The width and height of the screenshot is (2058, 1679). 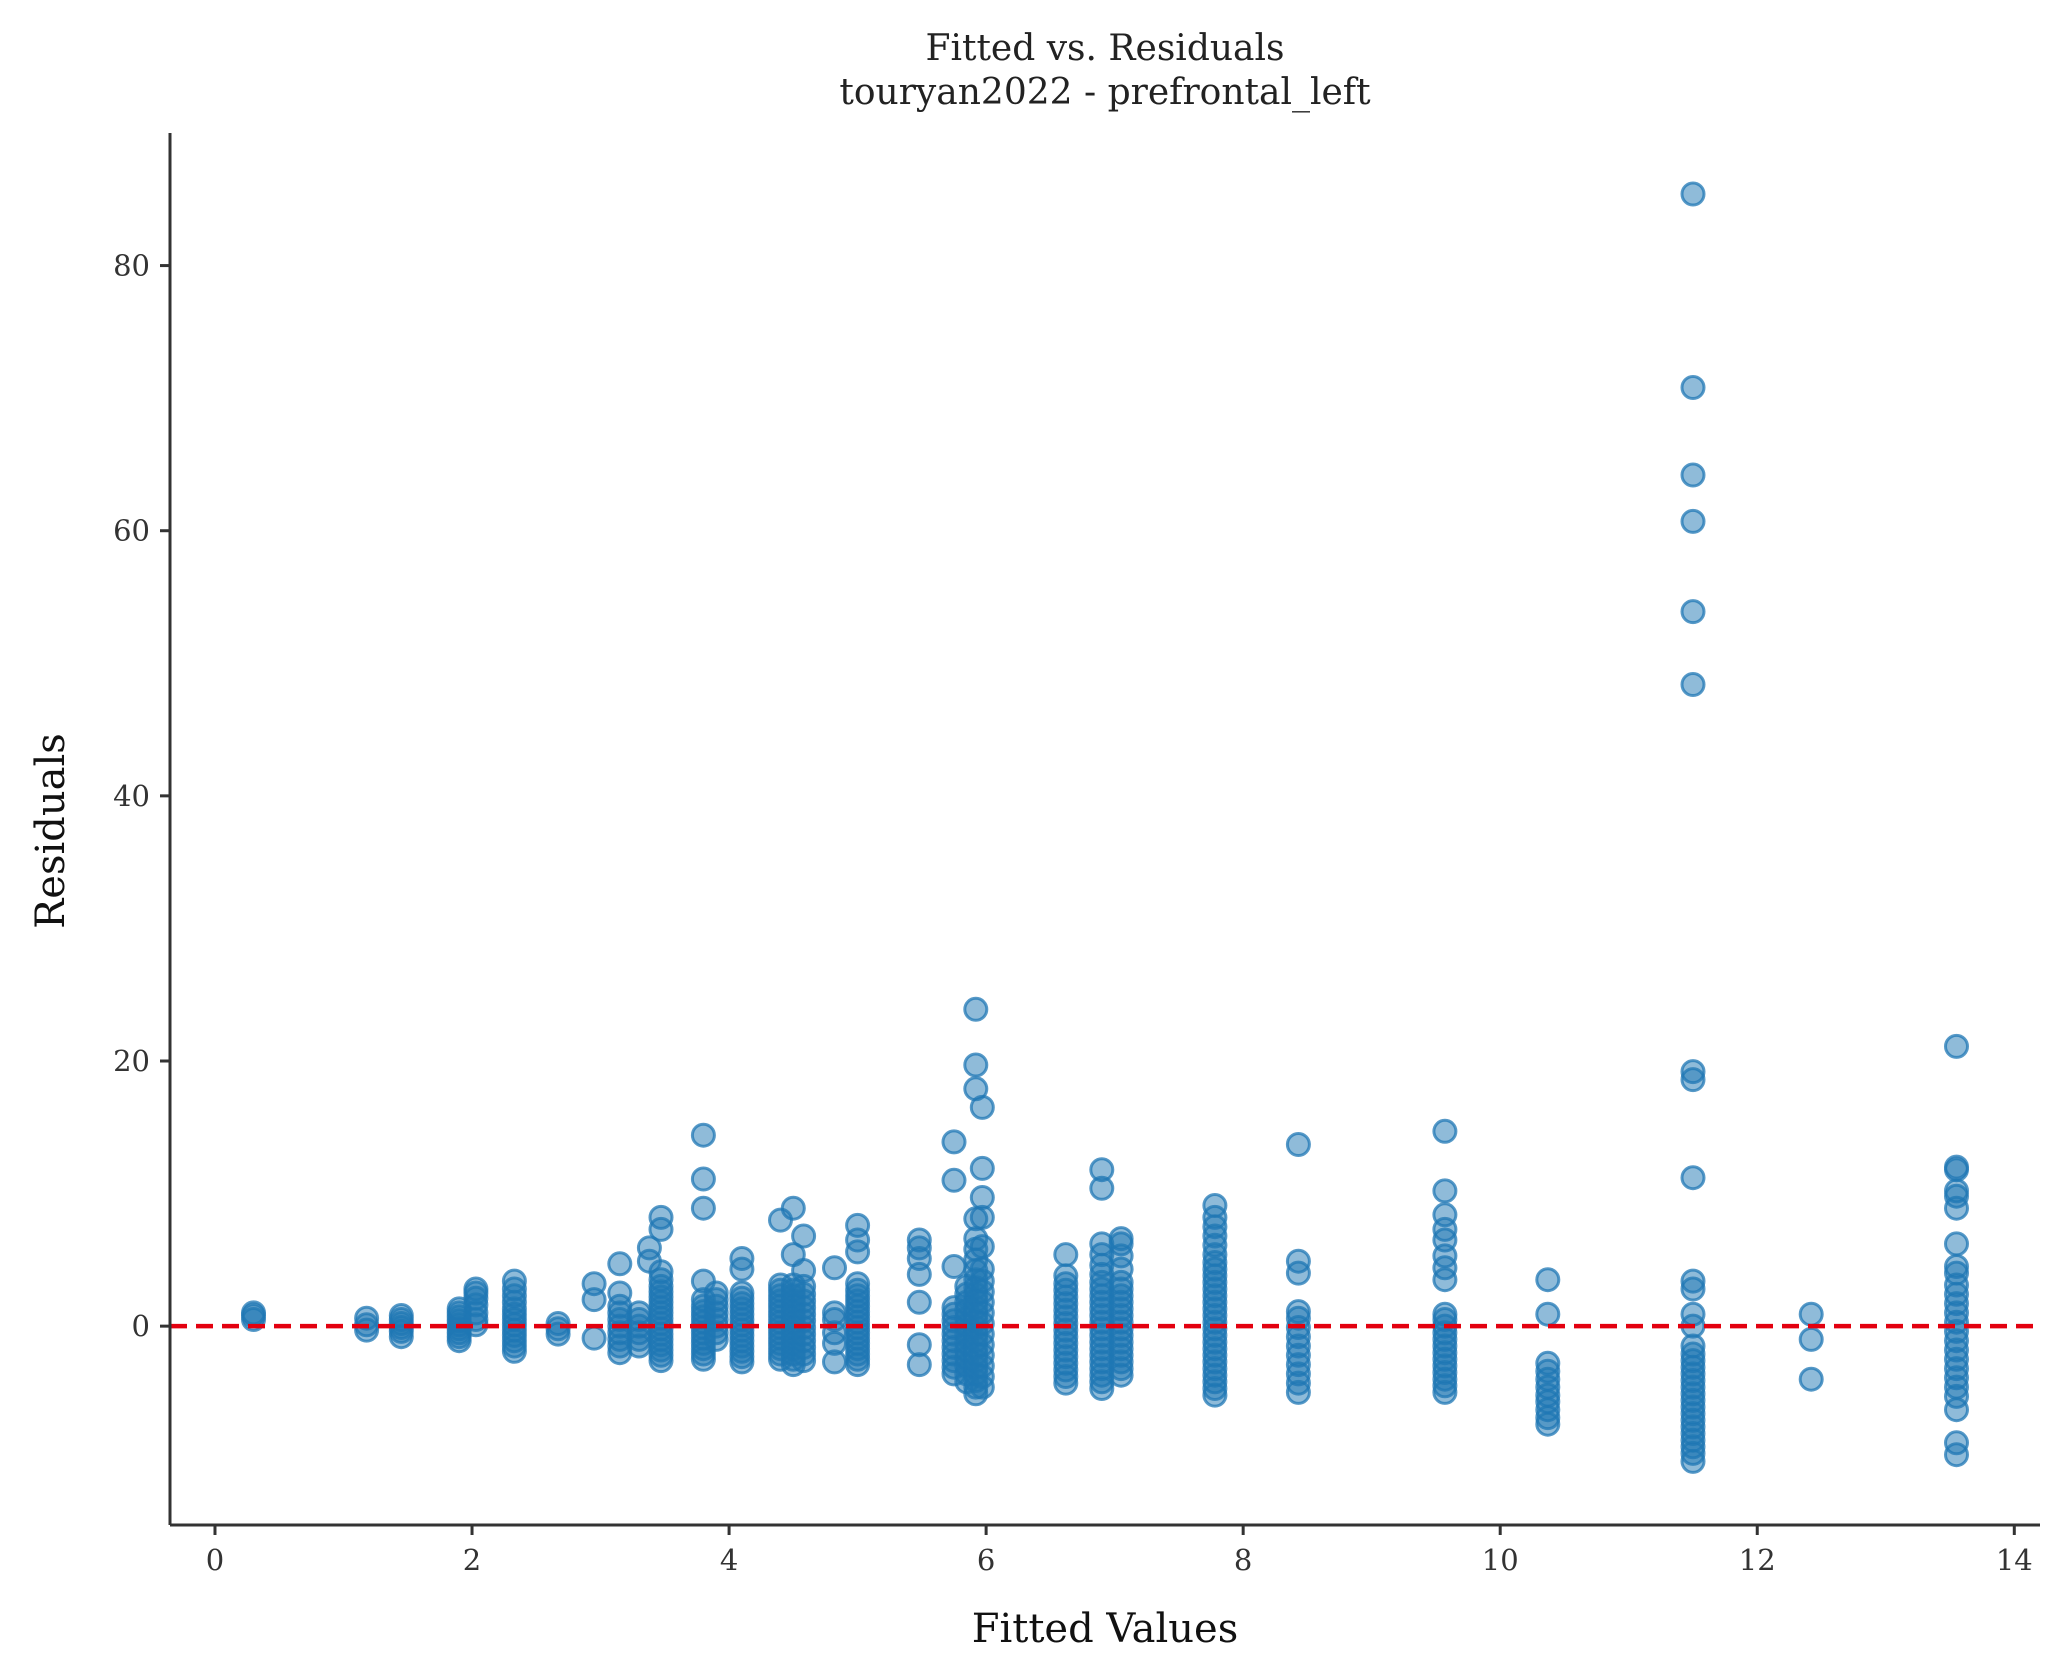 What do you see at coordinates (131, 266) in the screenshot?
I see `y-tick-label: 80` at bounding box center [131, 266].